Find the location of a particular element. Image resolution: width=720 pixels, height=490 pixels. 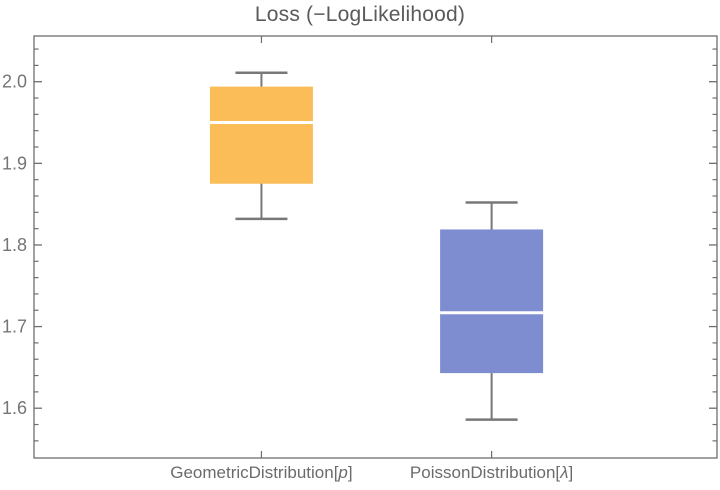

box-geometricdistribution is located at coordinates (261, 135).